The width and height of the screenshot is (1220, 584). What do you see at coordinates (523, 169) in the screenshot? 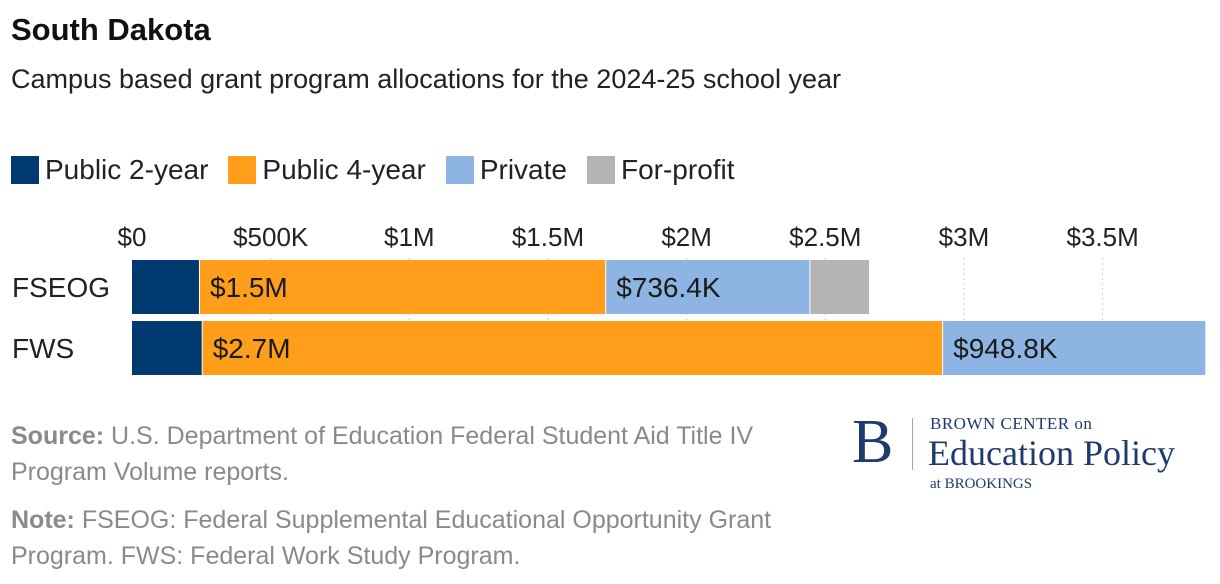
I see `legend-label: Private` at bounding box center [523, 169].